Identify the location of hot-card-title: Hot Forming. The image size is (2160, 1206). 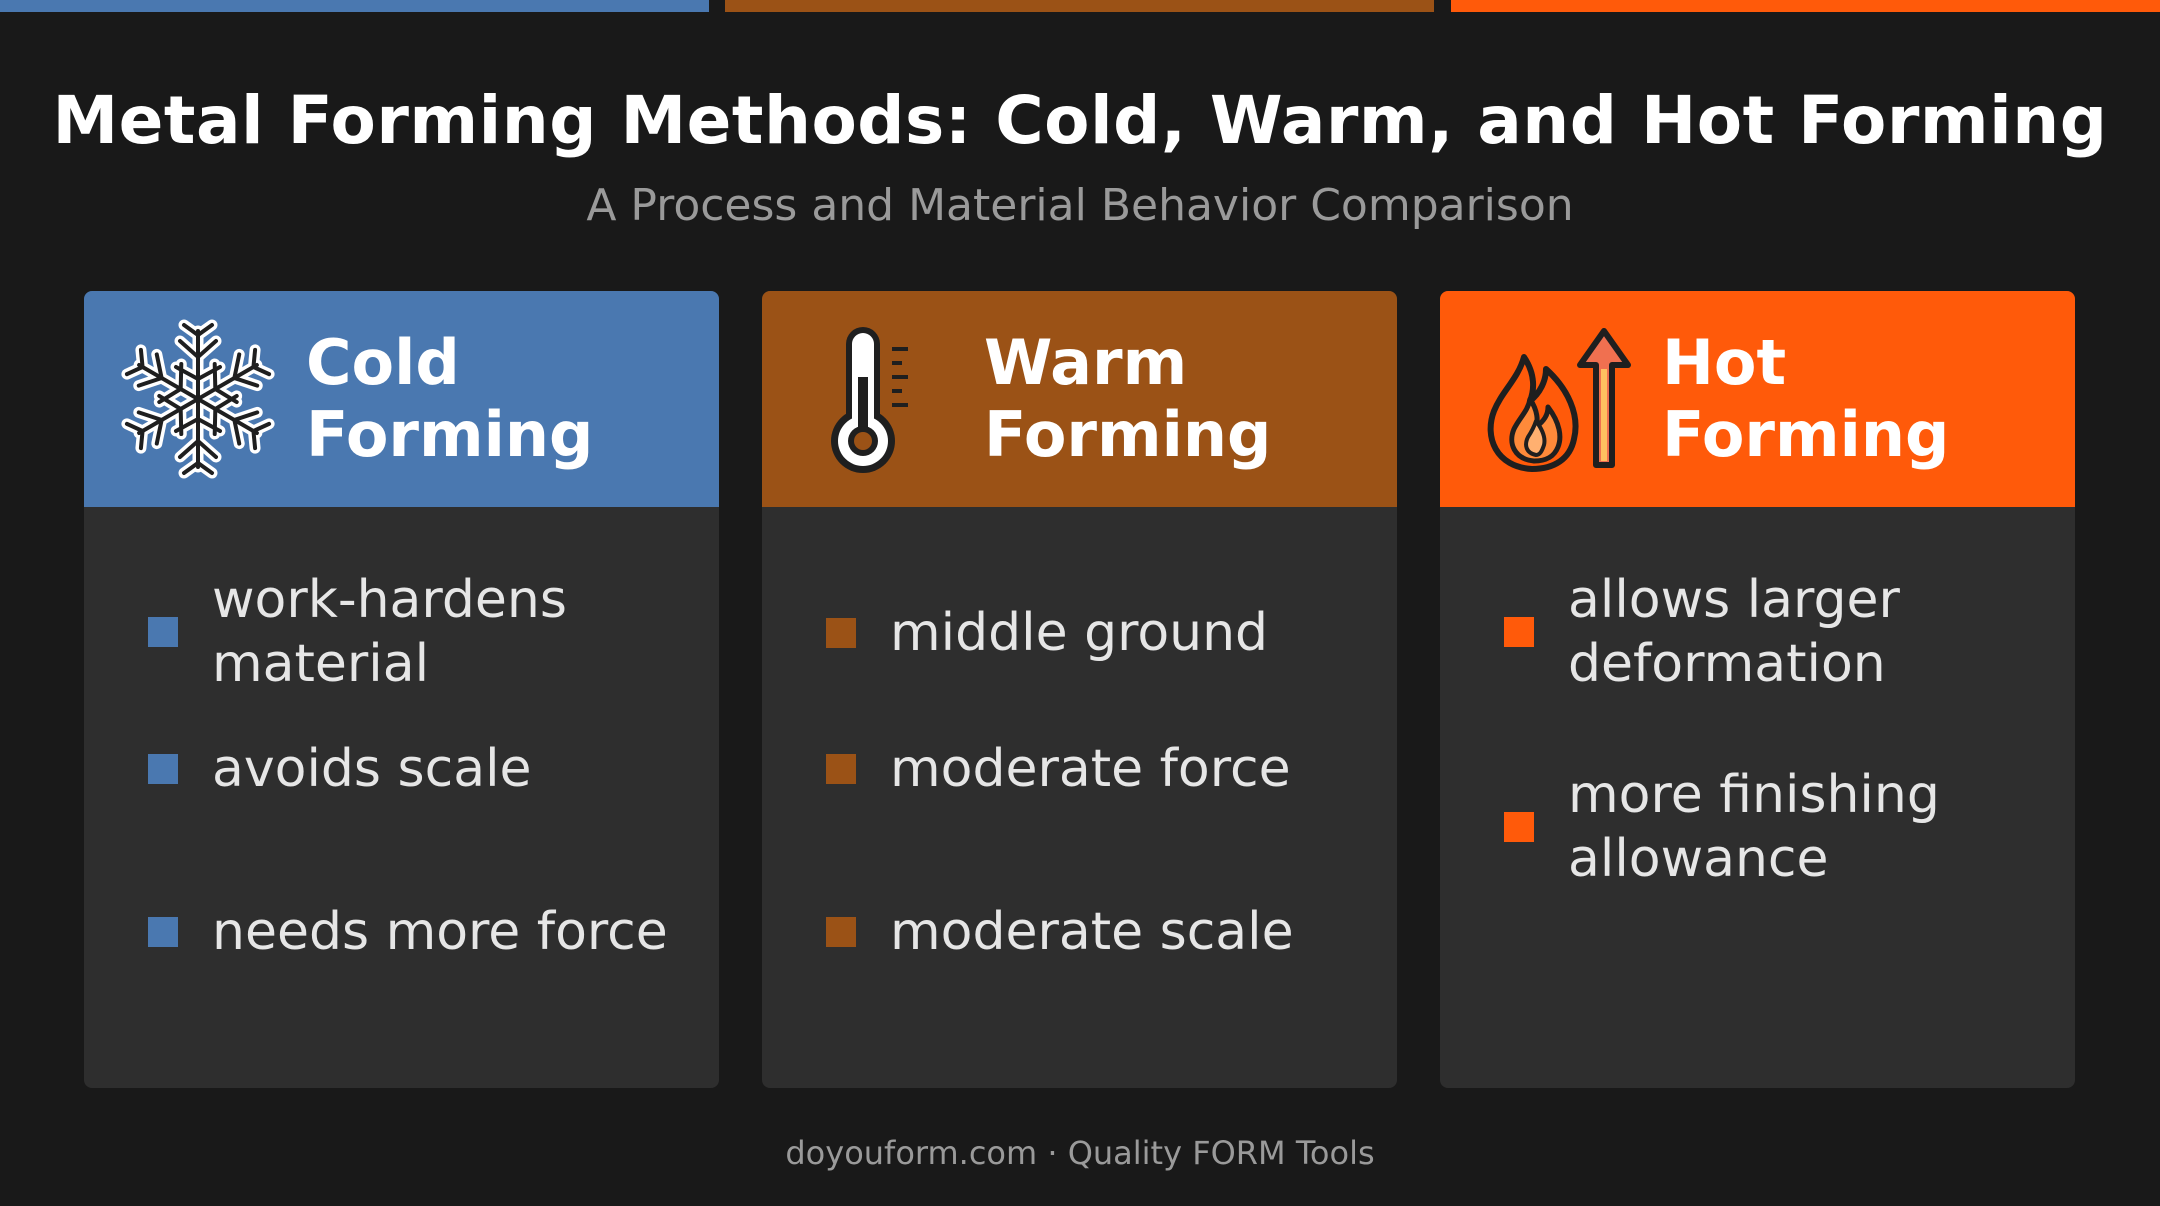
(1862, 399).